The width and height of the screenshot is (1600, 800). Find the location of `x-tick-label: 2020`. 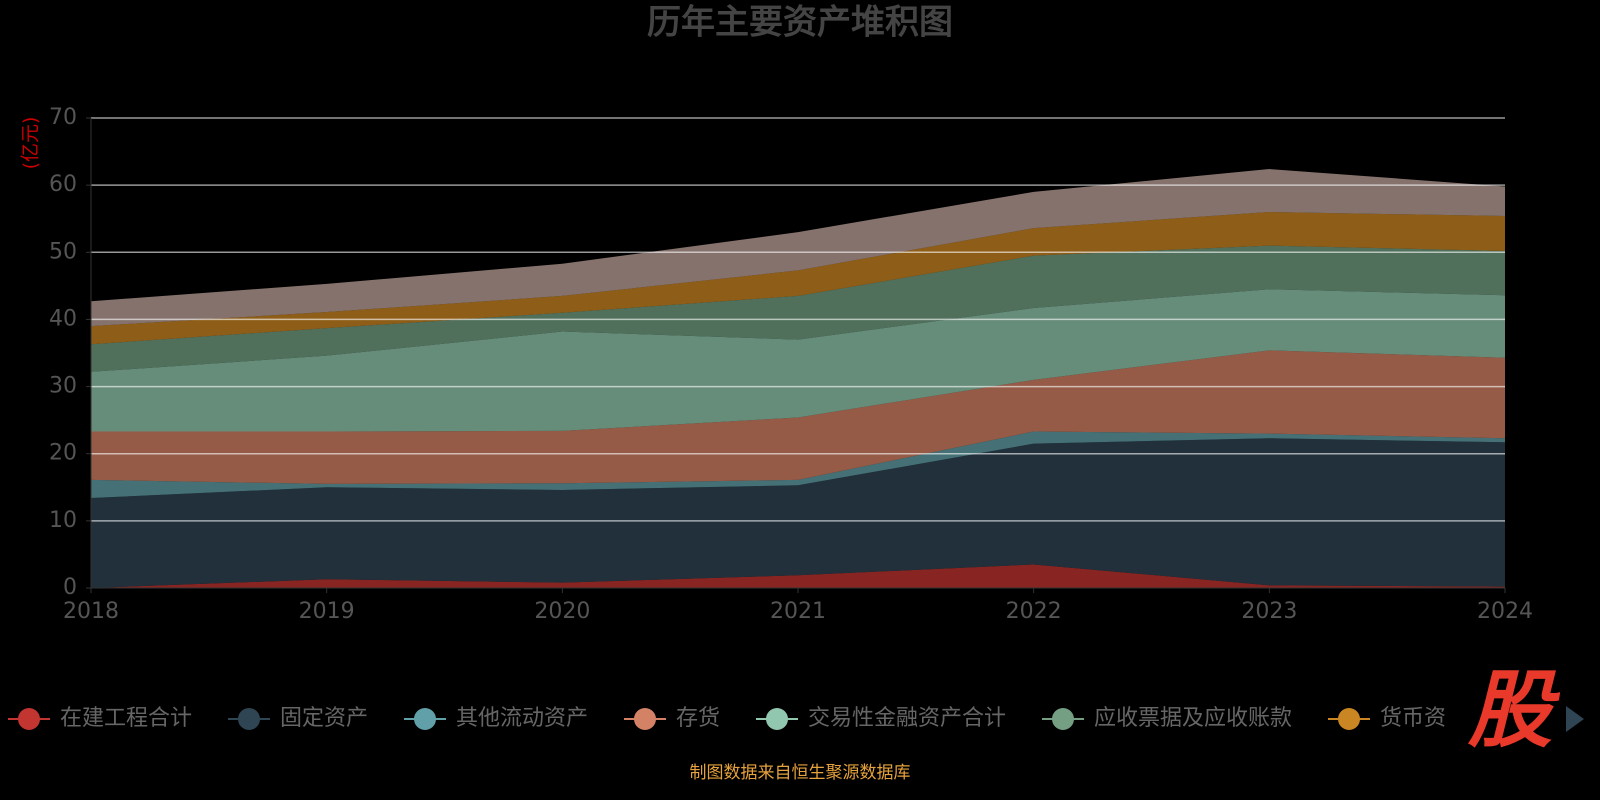

x-tick-label: 2020 is located at coordinates (562, 611).